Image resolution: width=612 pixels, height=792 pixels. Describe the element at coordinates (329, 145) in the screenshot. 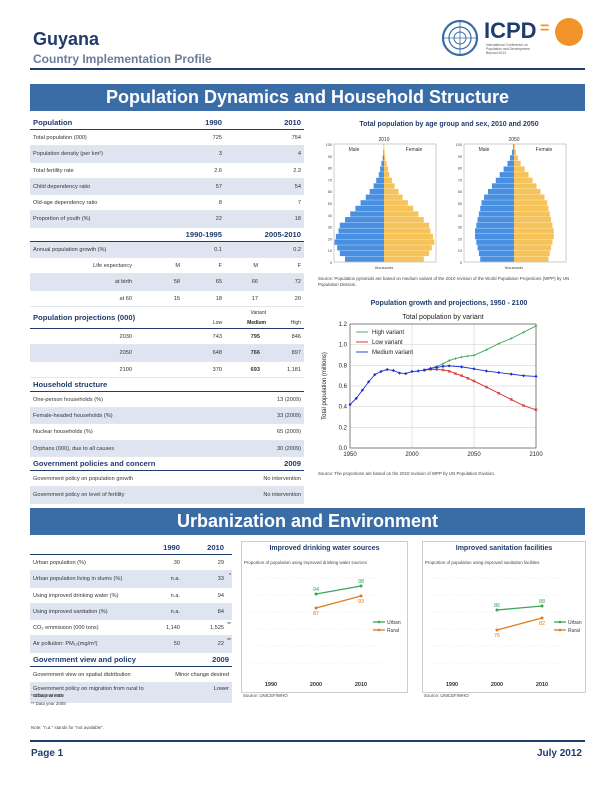

I see `pyramid-age-tick: 100` at that location.